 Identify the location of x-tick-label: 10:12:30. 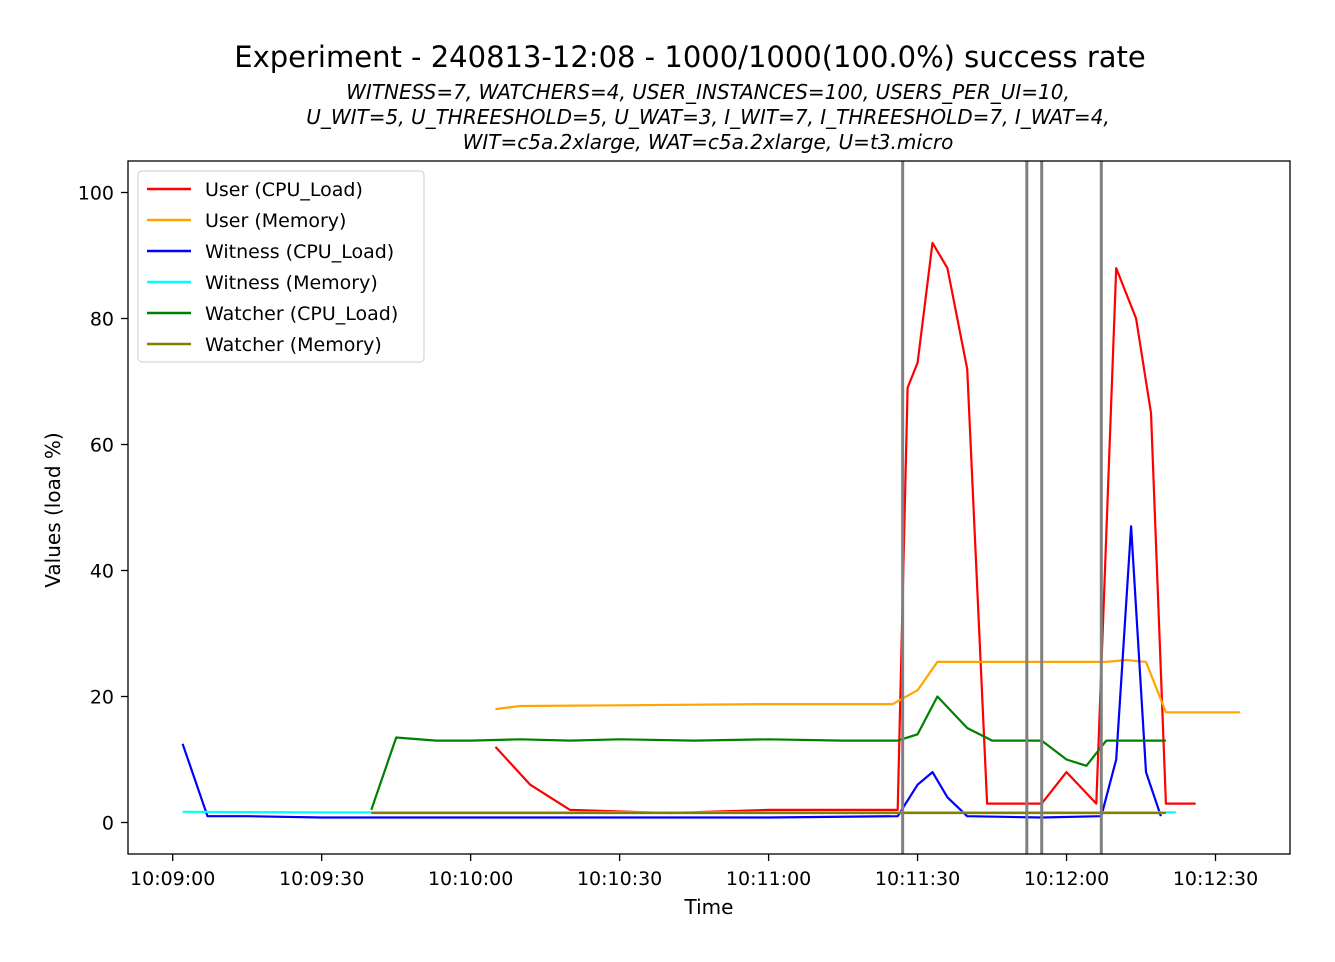
(1215, 879).